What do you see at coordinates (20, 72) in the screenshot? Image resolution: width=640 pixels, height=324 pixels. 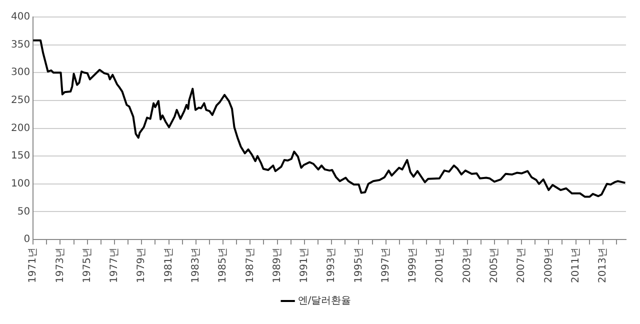 I see `y-tick-label: 300` at bounding box center [20, 72].